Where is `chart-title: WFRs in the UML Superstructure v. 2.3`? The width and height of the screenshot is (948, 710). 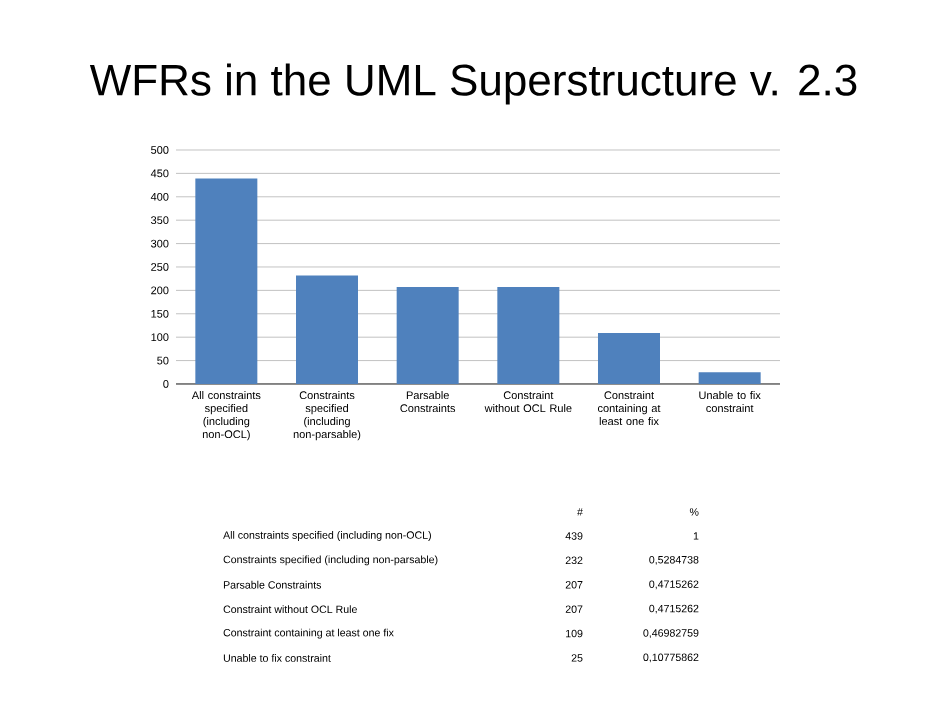 chart-title: WFRs in the UML Superstructure v. 2.3 is located at coordinates (473, 84).